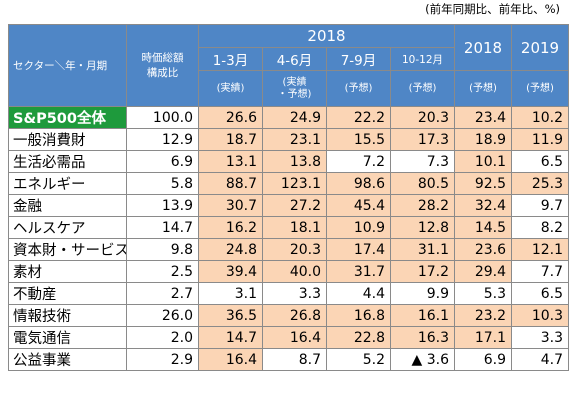  I want to click on sector-name: 一般消費財, so click(67, 139).